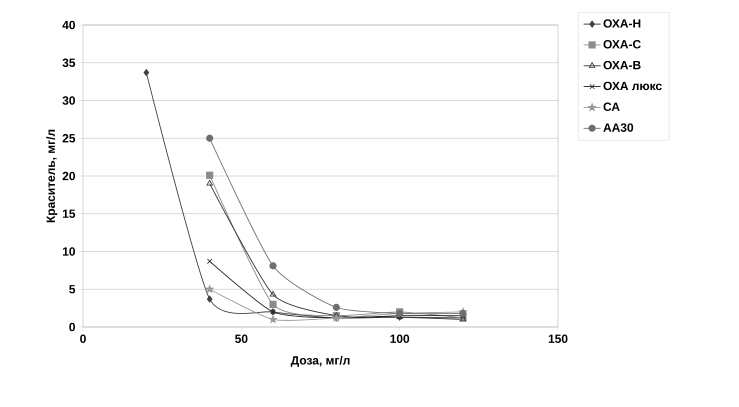 The height and width of the screenshot is (407, 739). I want to click on y-tick-label: 5, so click(72, 289).